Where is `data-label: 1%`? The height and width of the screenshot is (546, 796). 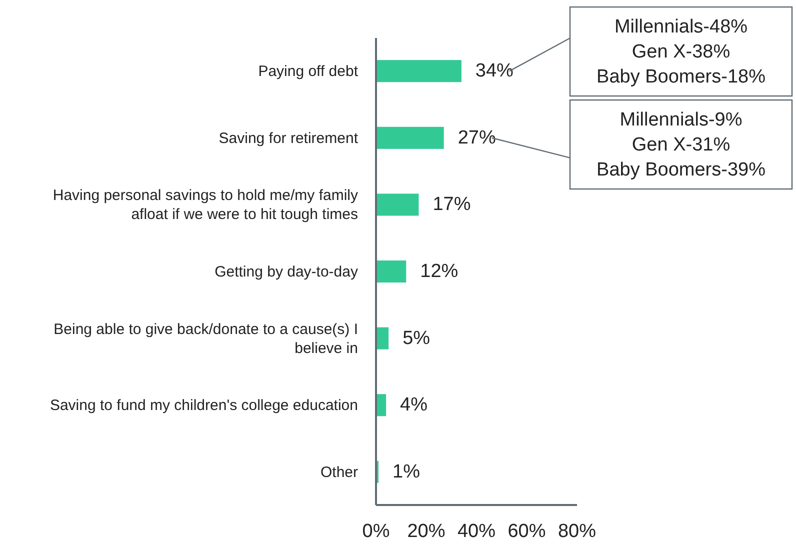
data-label: 1% is located at coordinates (406, 471).